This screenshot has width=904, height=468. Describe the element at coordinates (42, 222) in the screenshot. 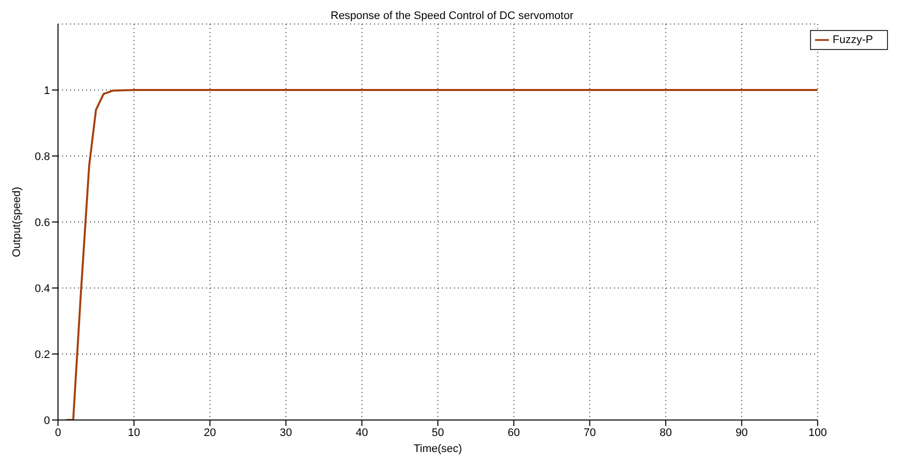

I see `y-tick-label: 0.6` at that location.